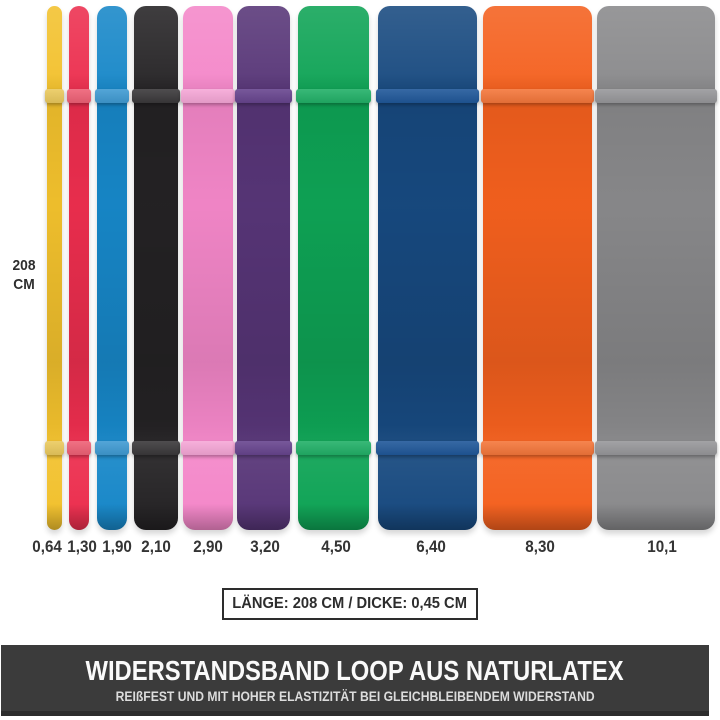  Describe the element at coordinates (355, 670) in the screenshot. I see `footer-title: WIDERSTANDSBAND LOOP AUS NATURLATEX` at that location.